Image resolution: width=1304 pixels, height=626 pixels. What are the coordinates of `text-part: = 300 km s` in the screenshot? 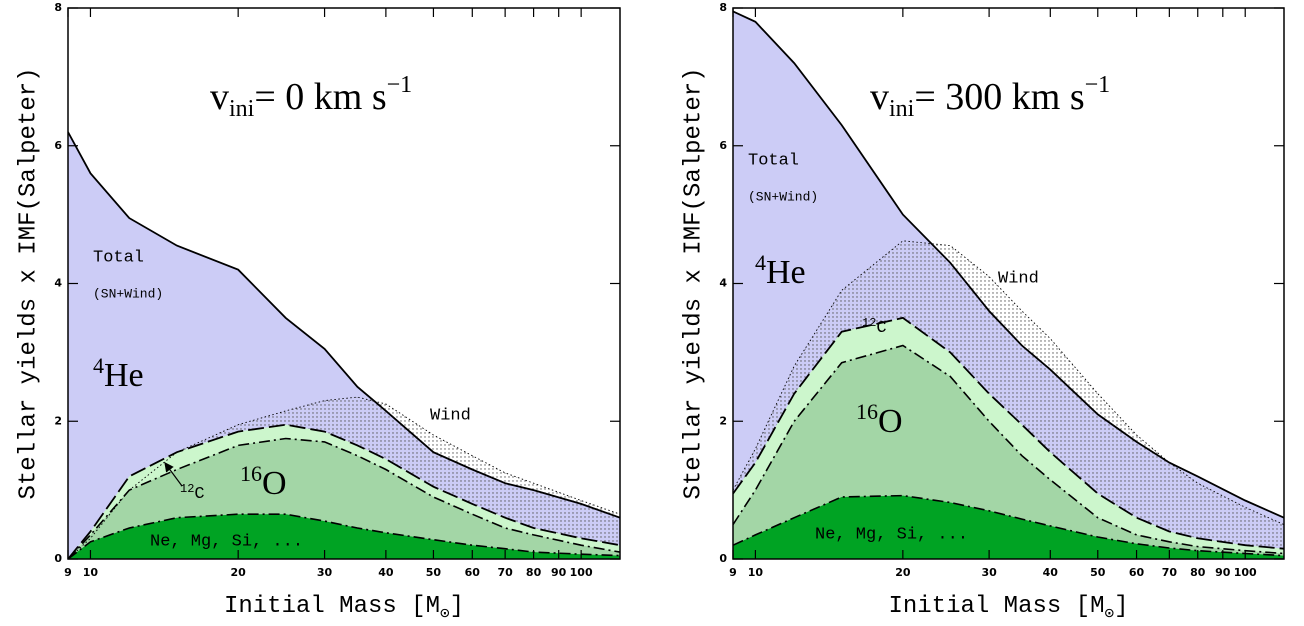 It's located at (999, 97).